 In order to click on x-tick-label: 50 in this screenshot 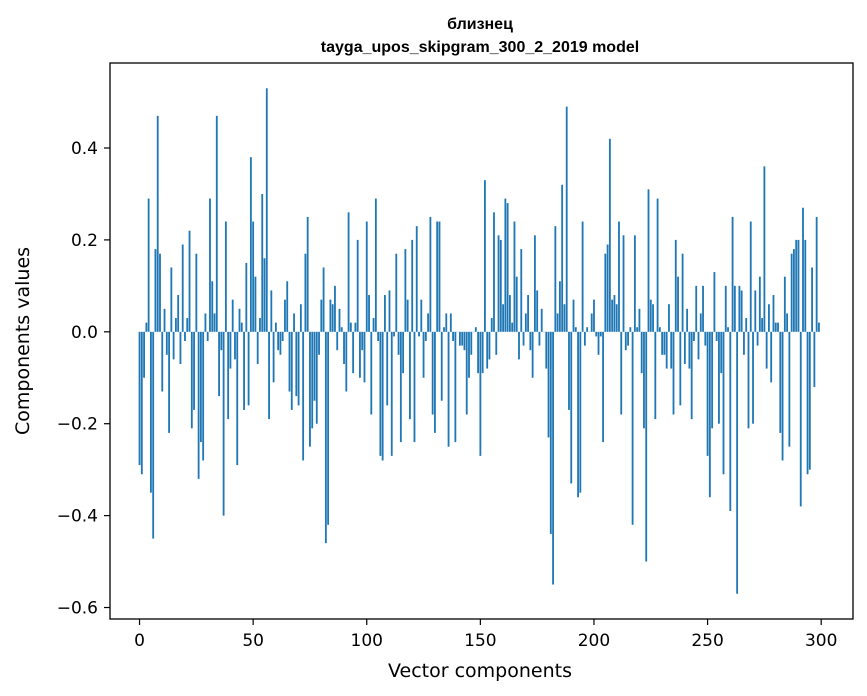, I will do `click(253, 641)`.